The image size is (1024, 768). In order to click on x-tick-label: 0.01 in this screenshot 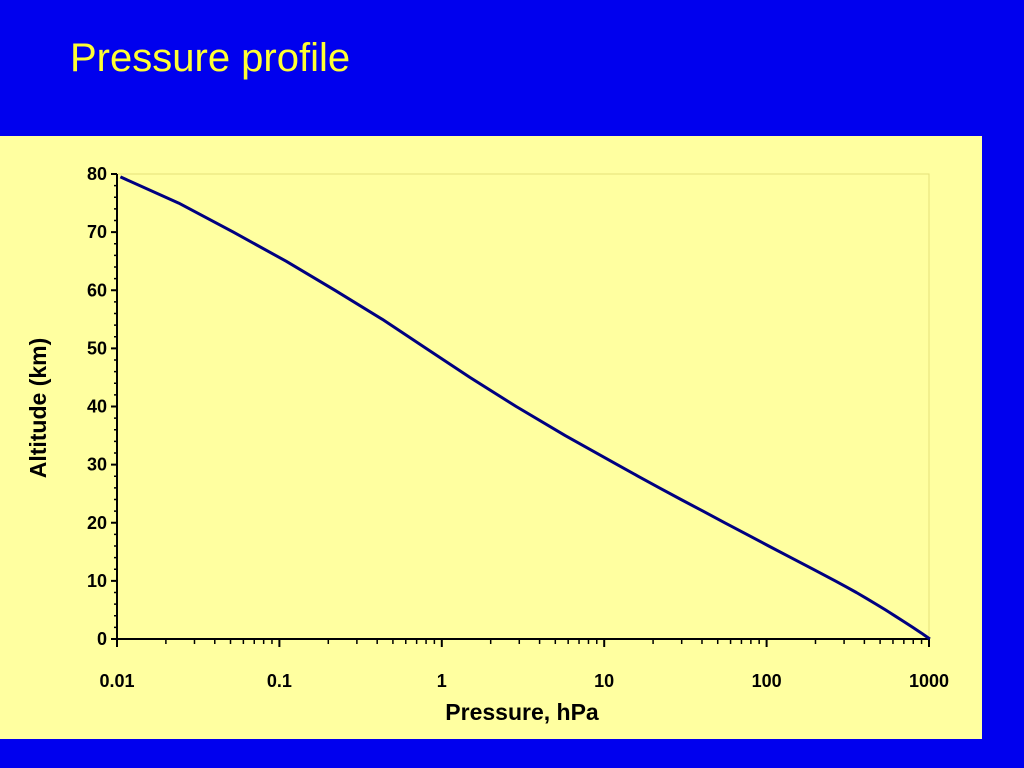, I will do `click(116, 681)`.